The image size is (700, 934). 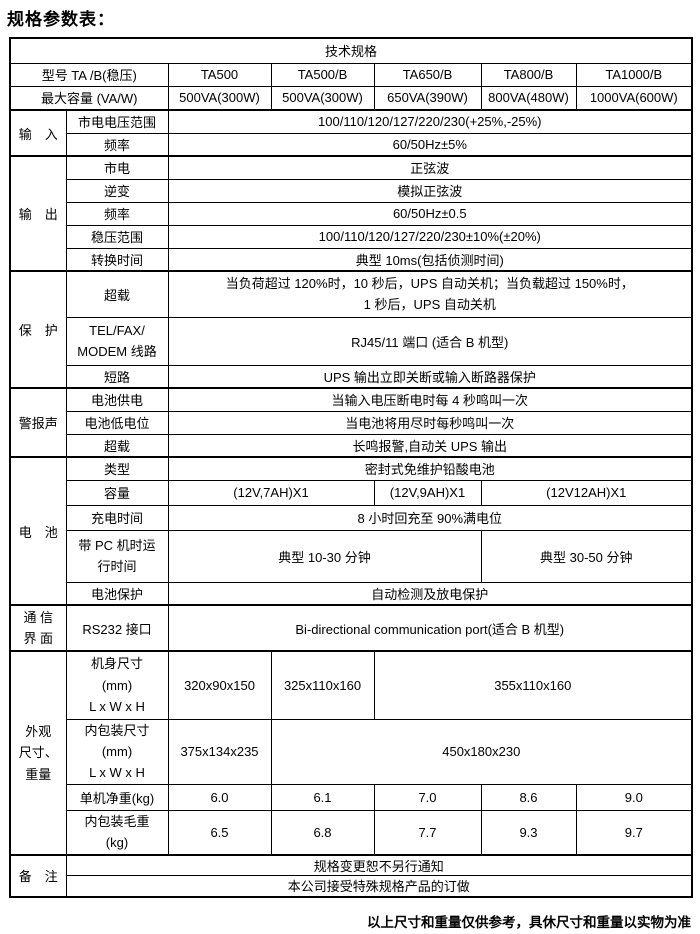 What do you see at coordinates (322, 797) in the screenshot?
I see `weight-cell: 6.1` at bounding box center [322, 797].